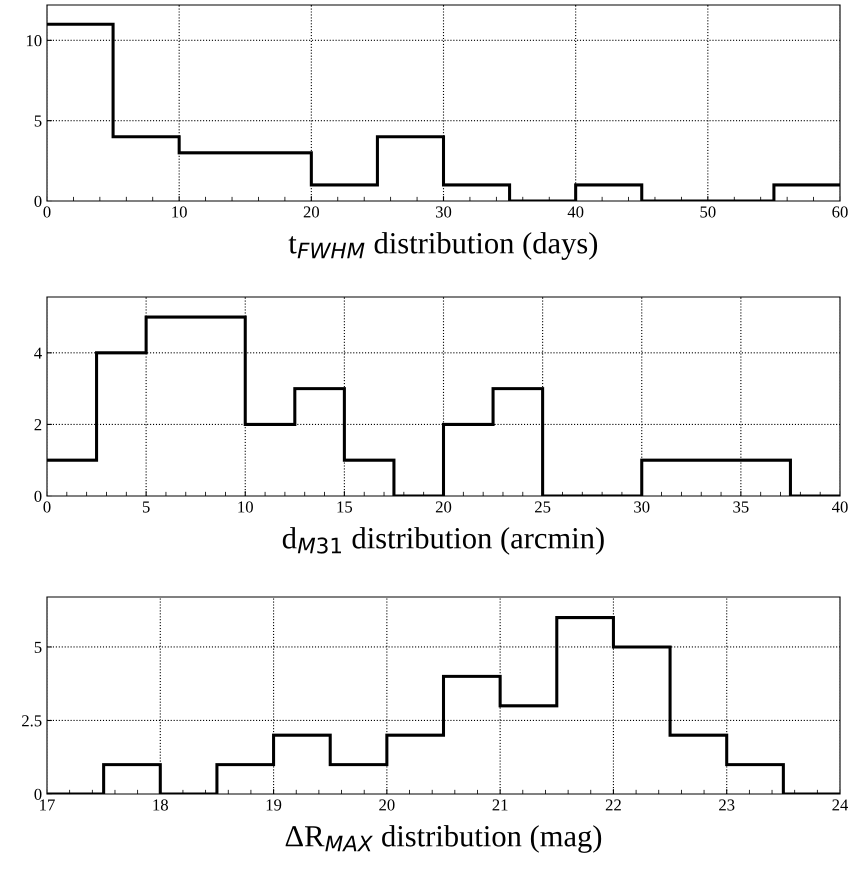 The width and height of the screenshot is (848, 882). Describe the element at coordinates (274, 805) in the screenshot. I see `x-tick-label: 19` at that location.